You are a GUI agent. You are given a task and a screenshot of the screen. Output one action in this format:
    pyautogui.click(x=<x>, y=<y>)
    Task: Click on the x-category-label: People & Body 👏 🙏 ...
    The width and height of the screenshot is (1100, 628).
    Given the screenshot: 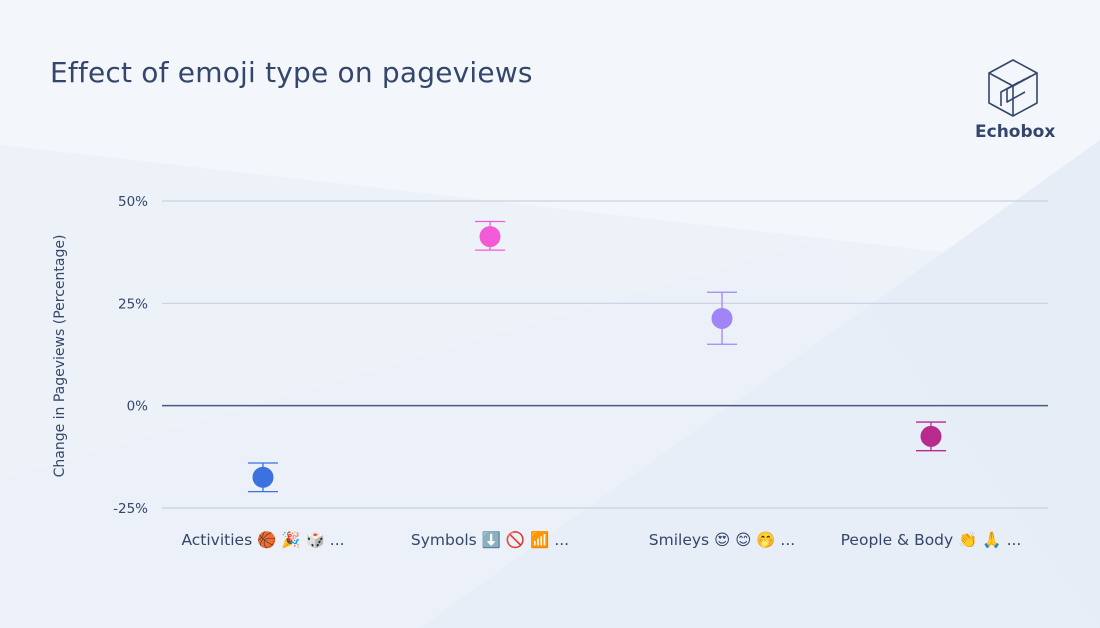 What is the action you would take?
    pyautogui.click(x=931, y=540)
    